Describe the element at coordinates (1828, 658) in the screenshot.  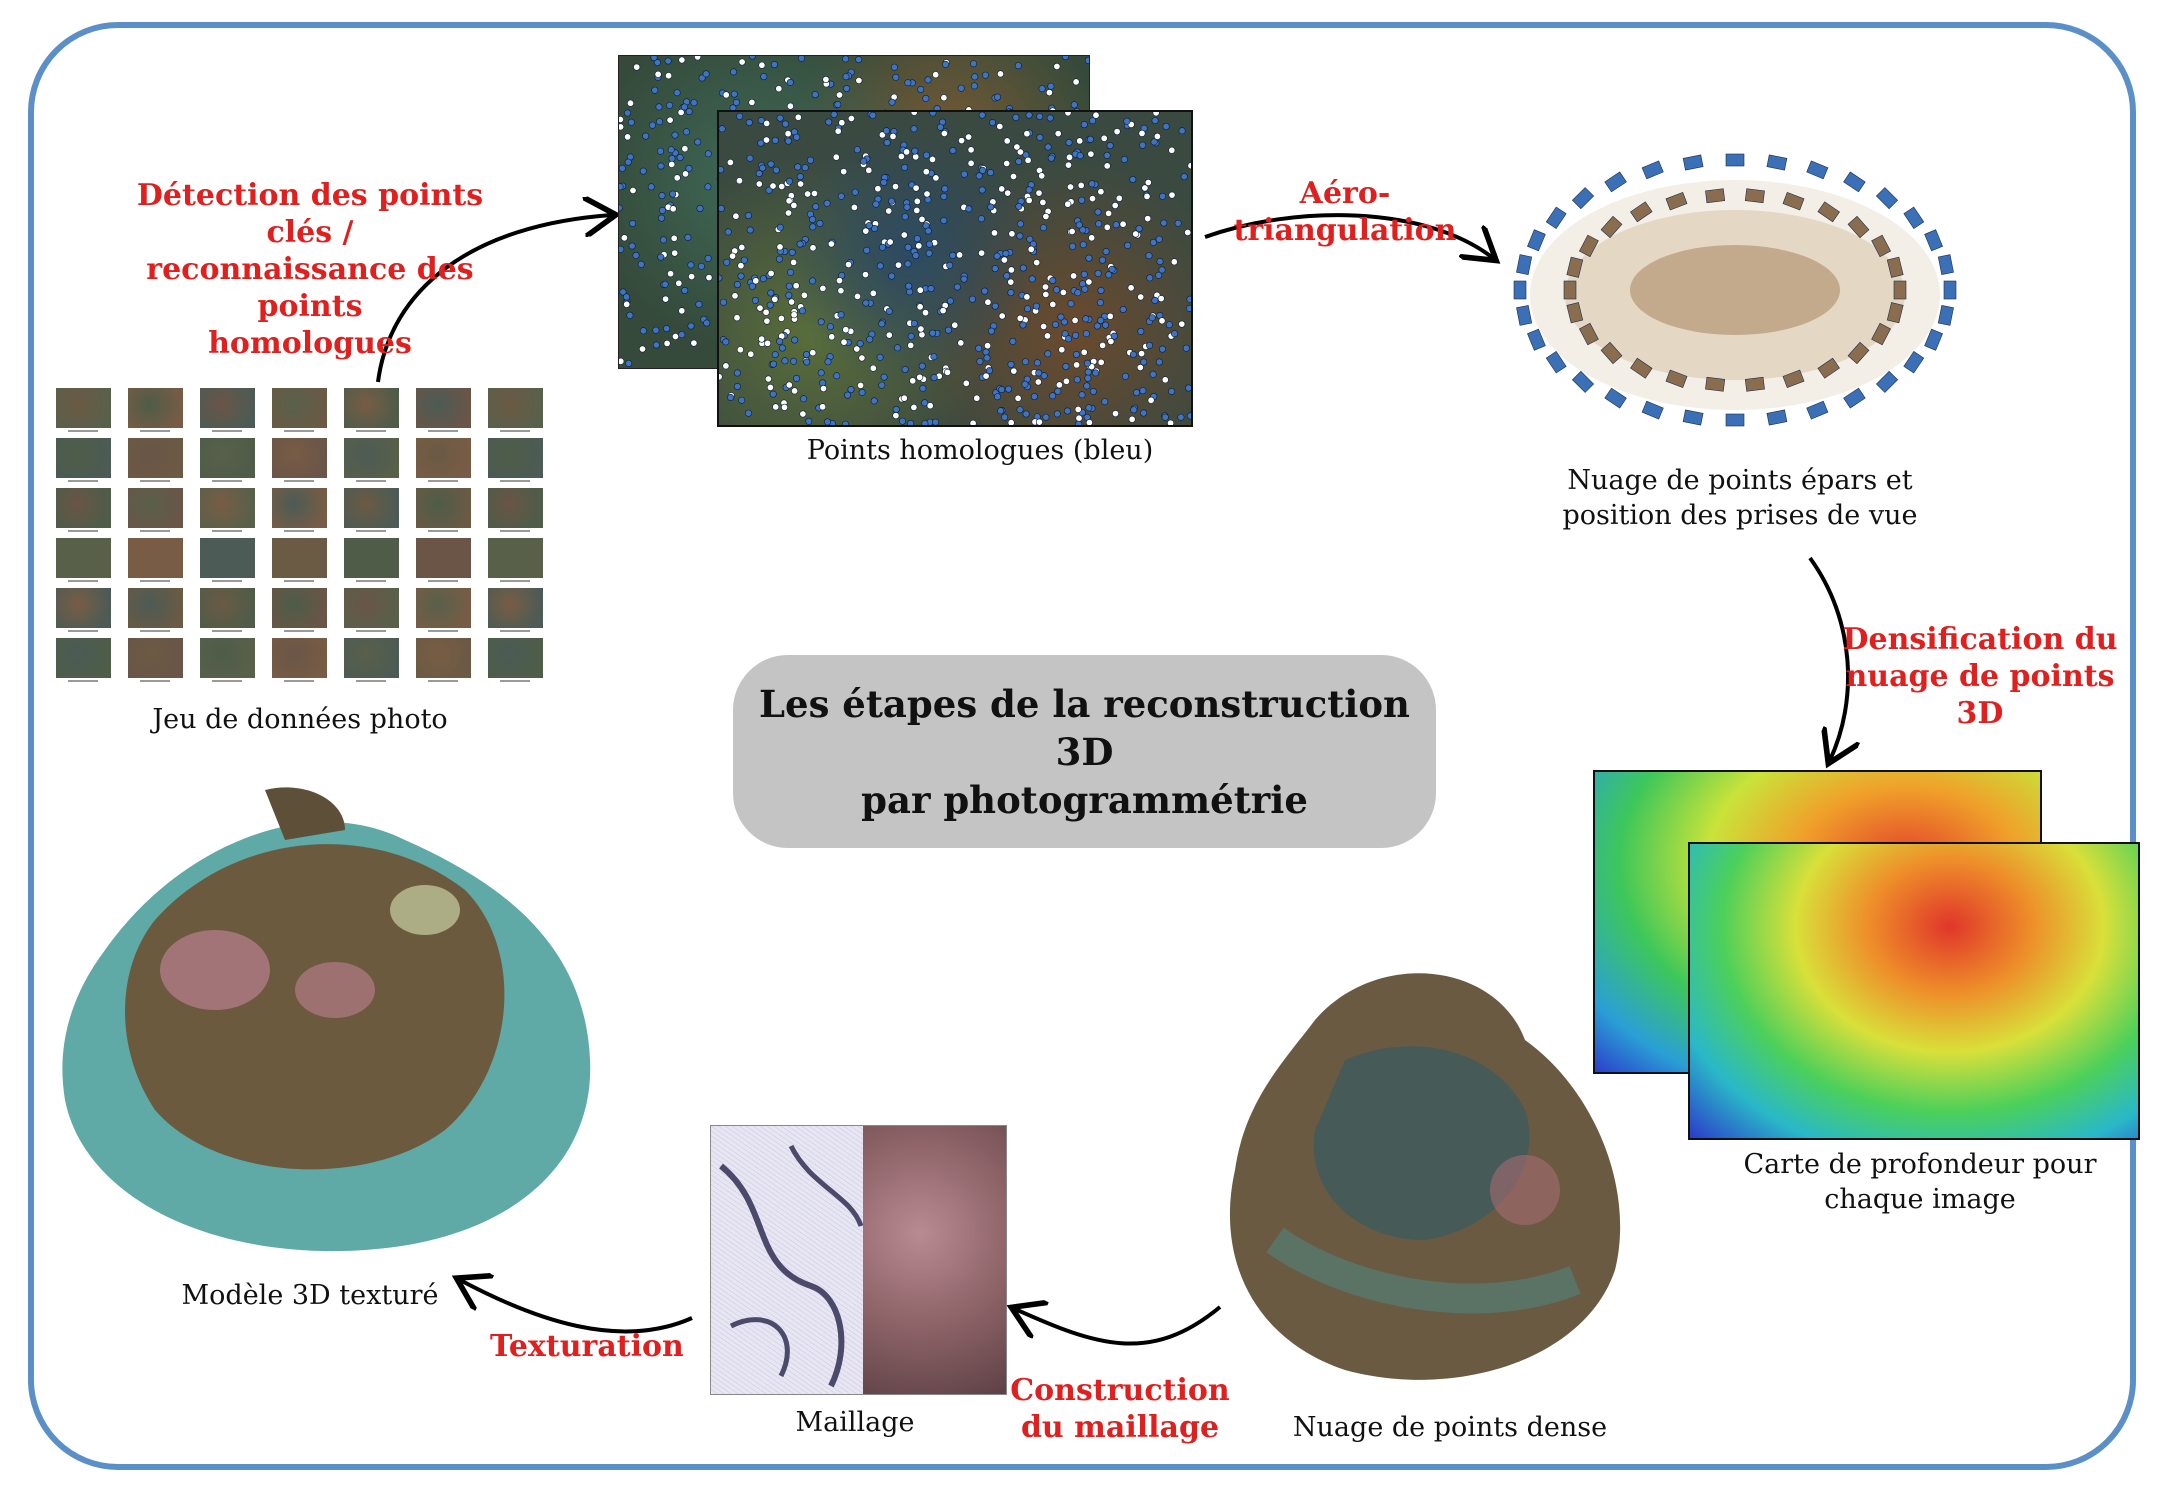
I see `arrow-densification` at that location.